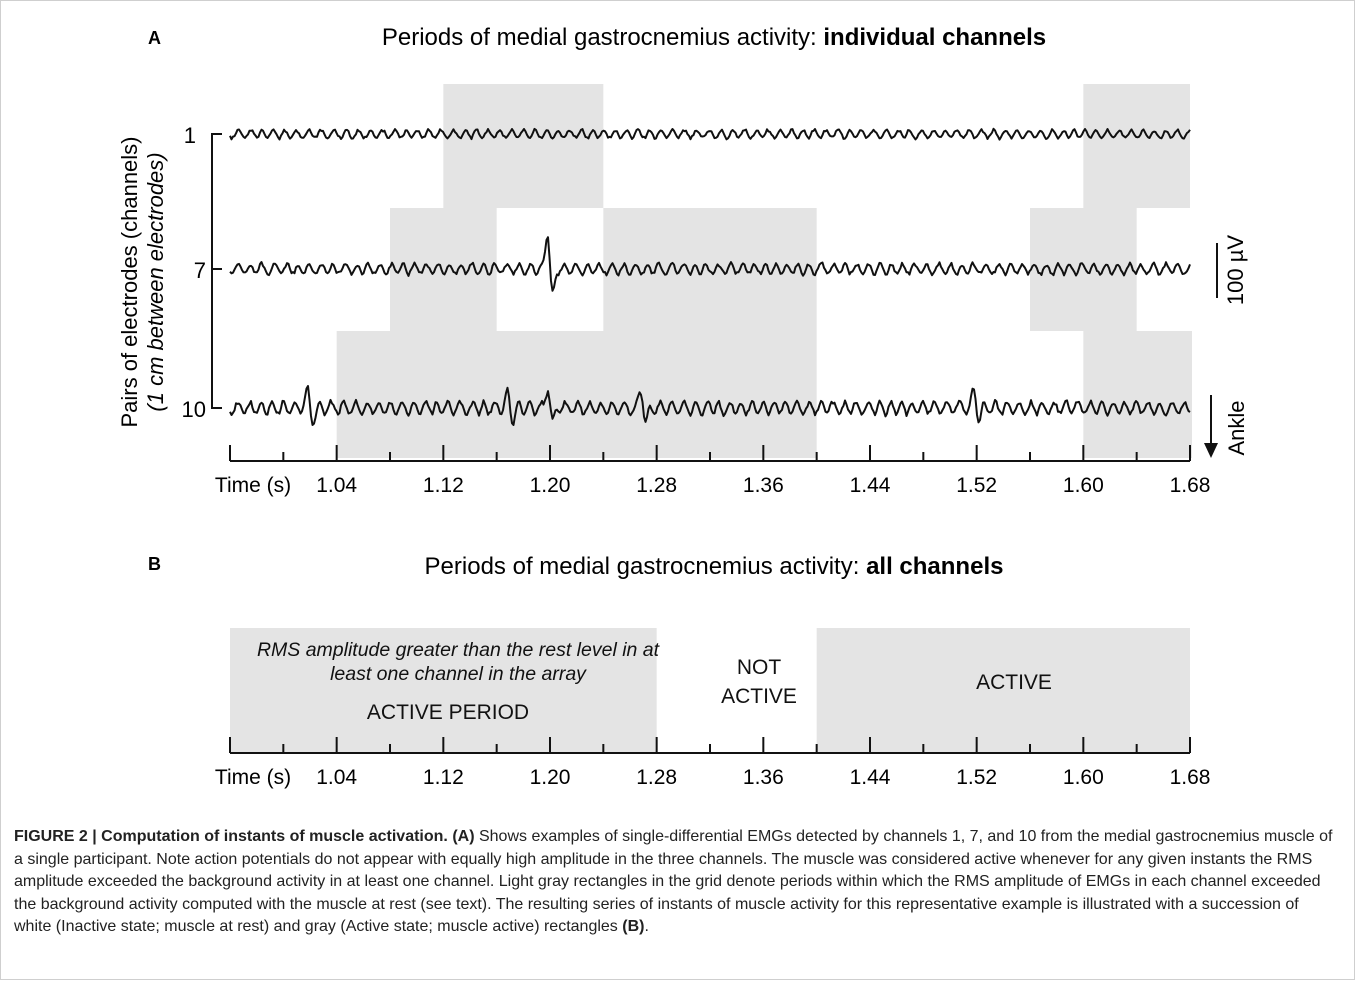 The height and width of the screenshot is (982, 1357). Describe the element at coordinates (550, 485) in the screenshot. I see `x-a-tick-label-3: 1.20` at that location.